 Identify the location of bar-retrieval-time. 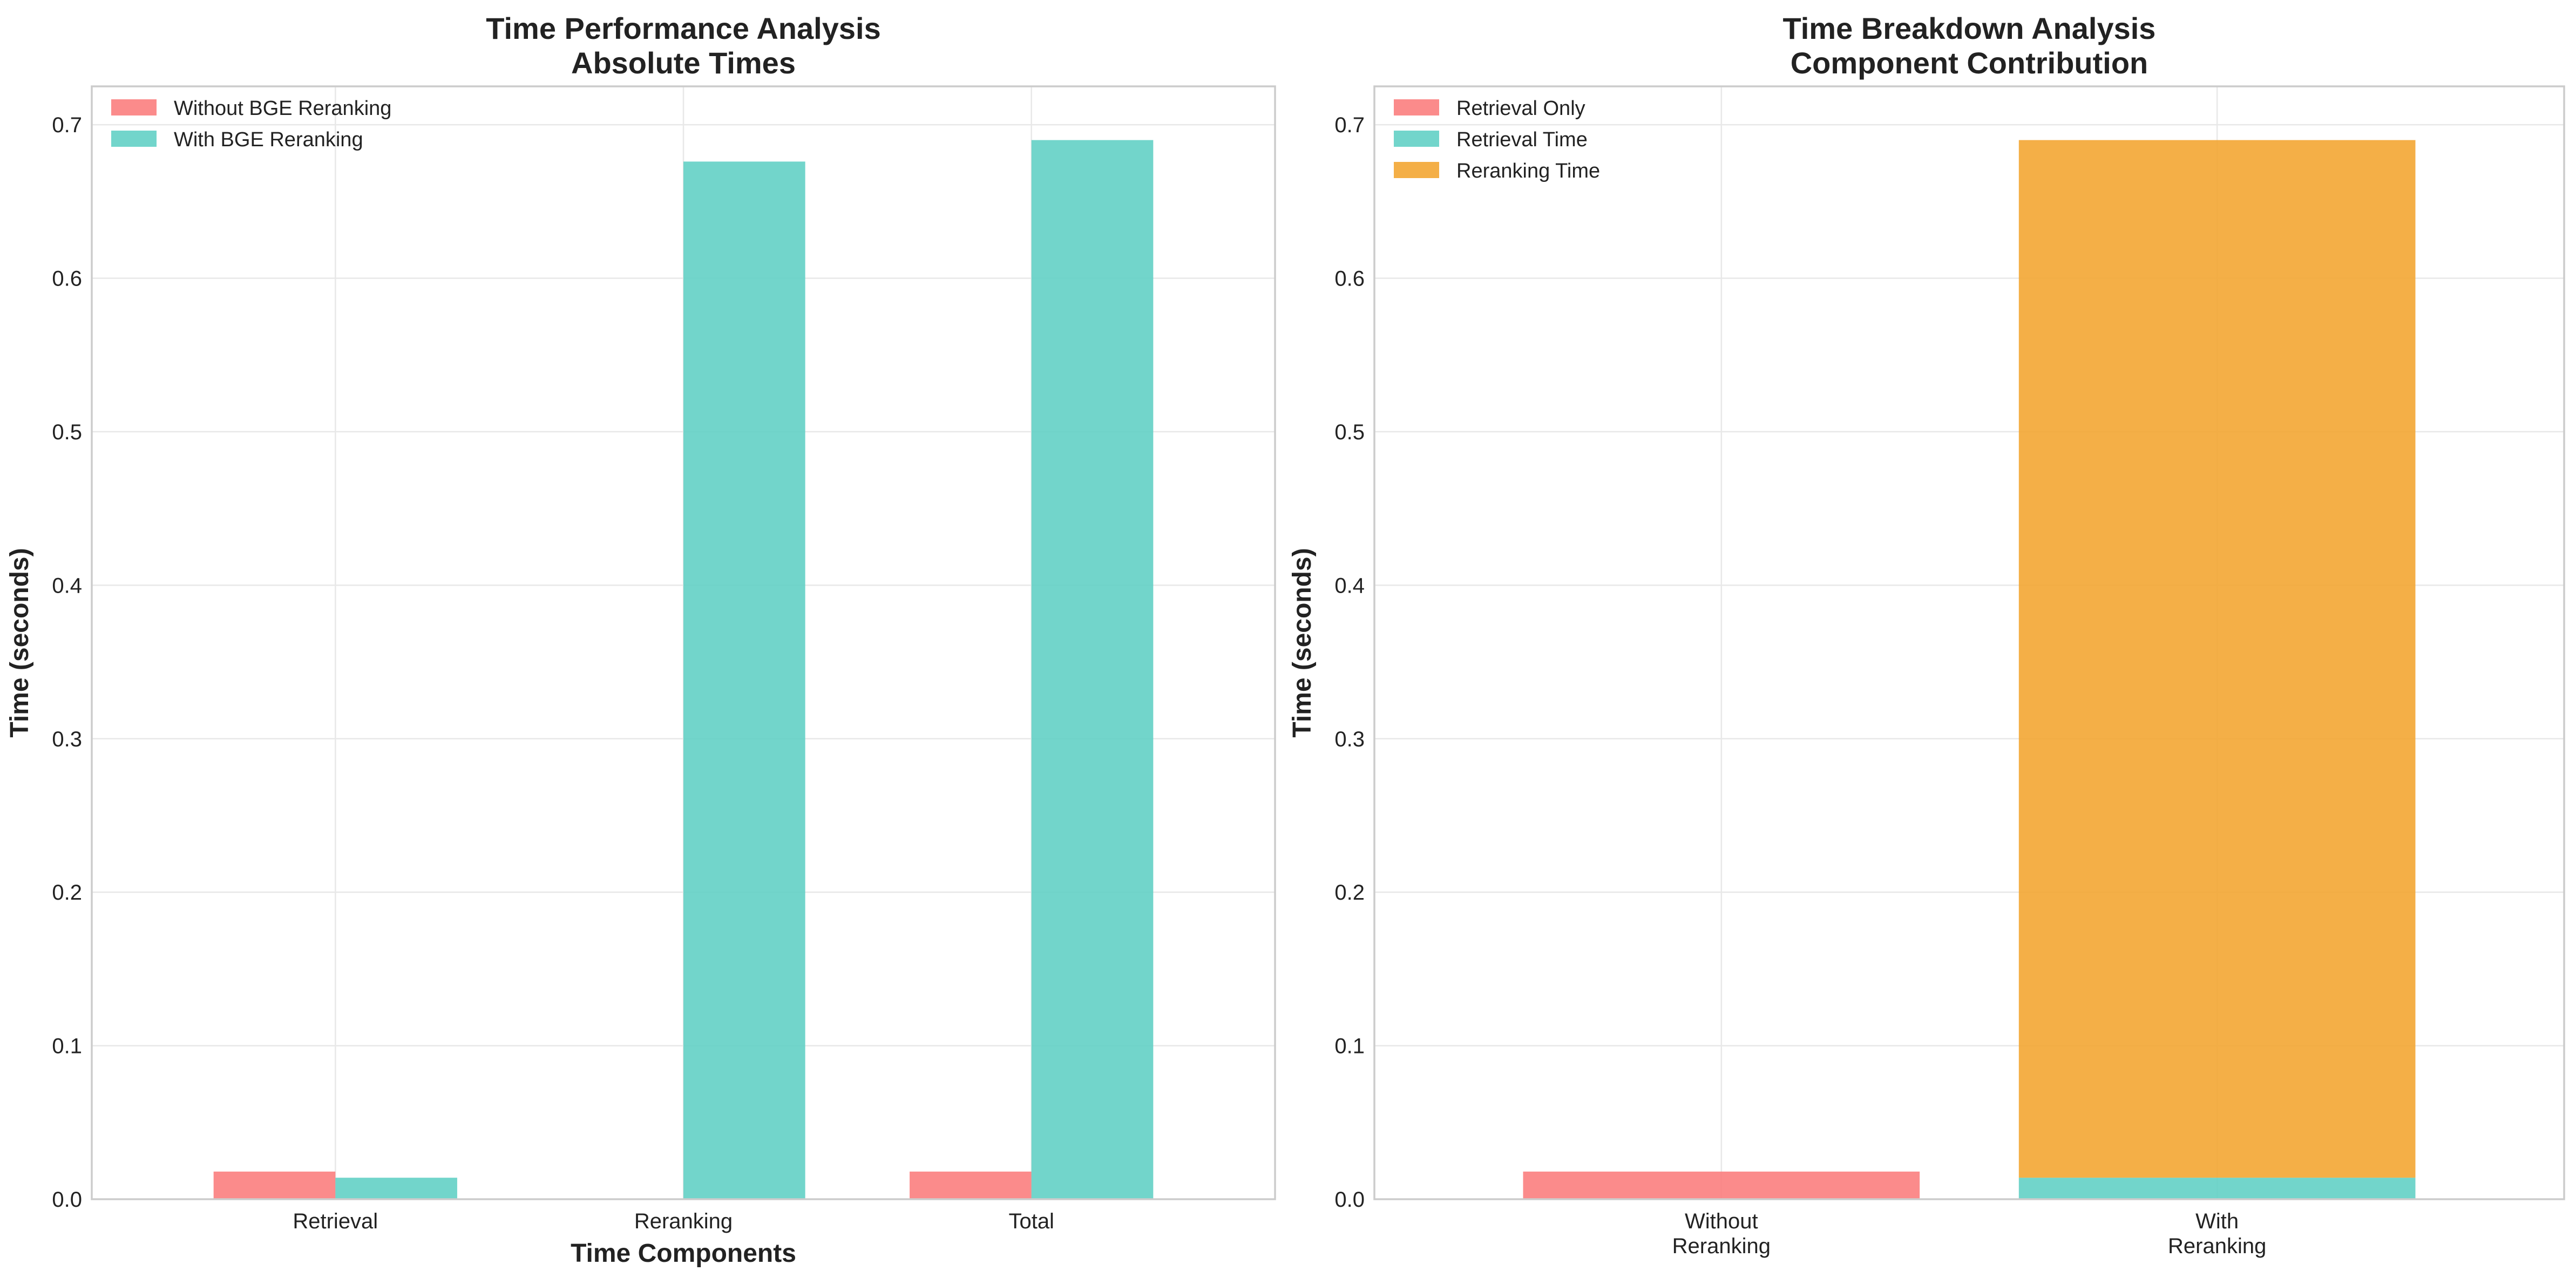
(2217, 1189).